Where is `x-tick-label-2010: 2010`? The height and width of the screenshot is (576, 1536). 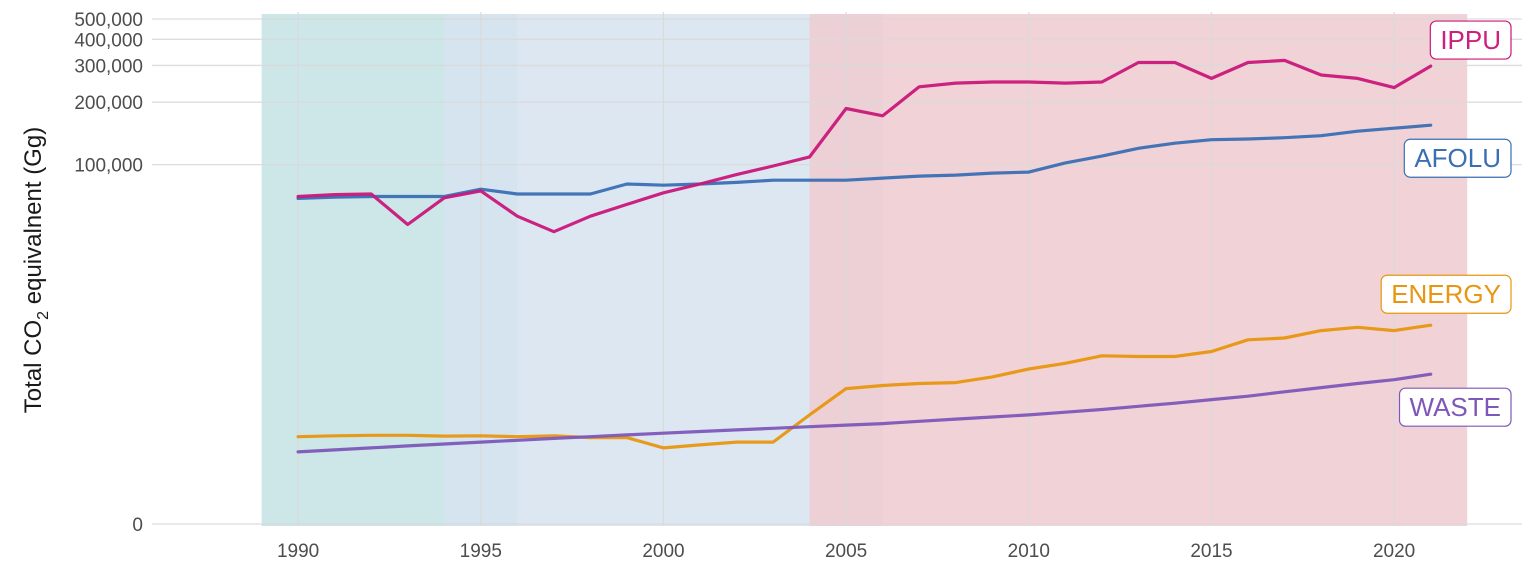 x-tick-label-2010: 2010 is located at coordinates (1029, 551).